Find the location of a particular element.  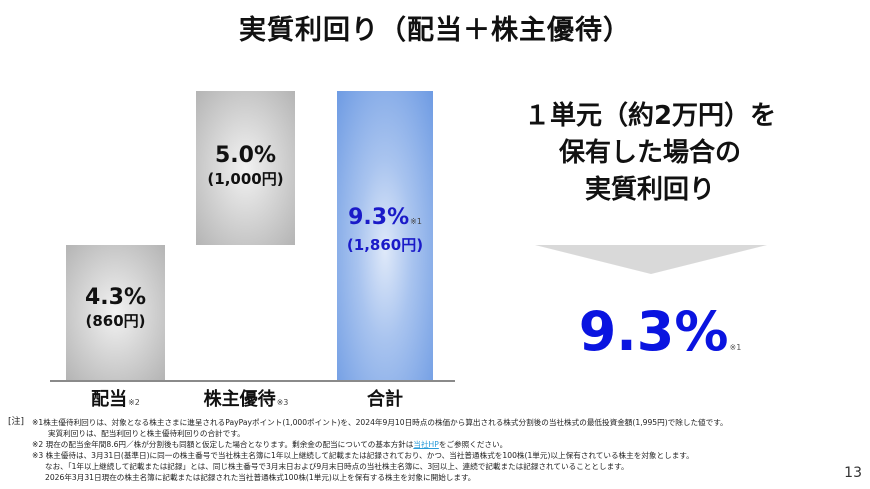

bar-total-label: 9.3%※1 (1,860円) is located at coordinates (385, 230).